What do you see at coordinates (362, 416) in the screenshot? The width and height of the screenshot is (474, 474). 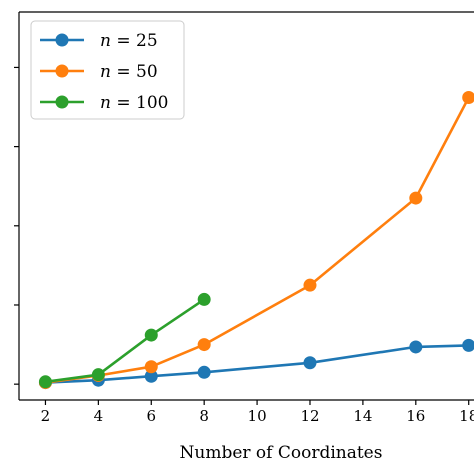 I see `x-tick-label: 14` at bounding box center [362, 416].